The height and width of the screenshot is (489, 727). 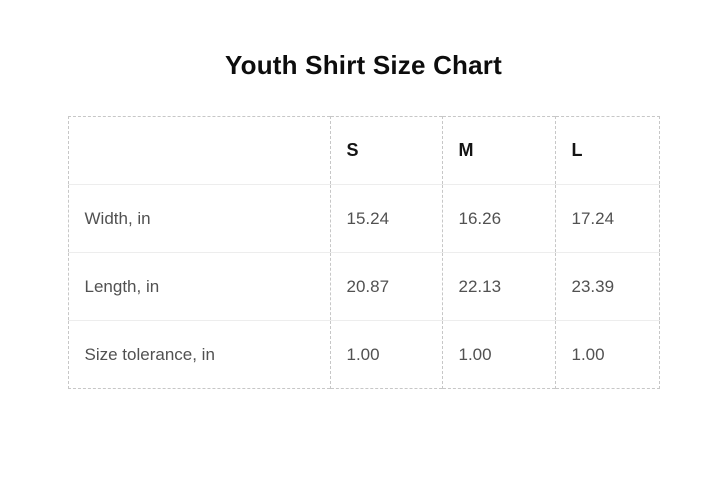 What do you see at coordinates (199, 151) in the screenshot?
I see `header-cell-empty` at bounding box center [199, 151].